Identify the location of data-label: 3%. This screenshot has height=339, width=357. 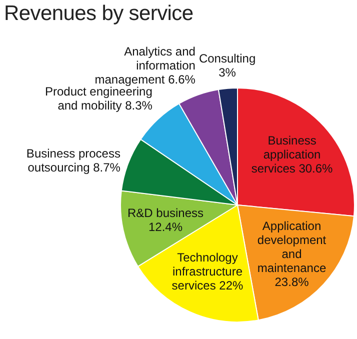
(227, 73).